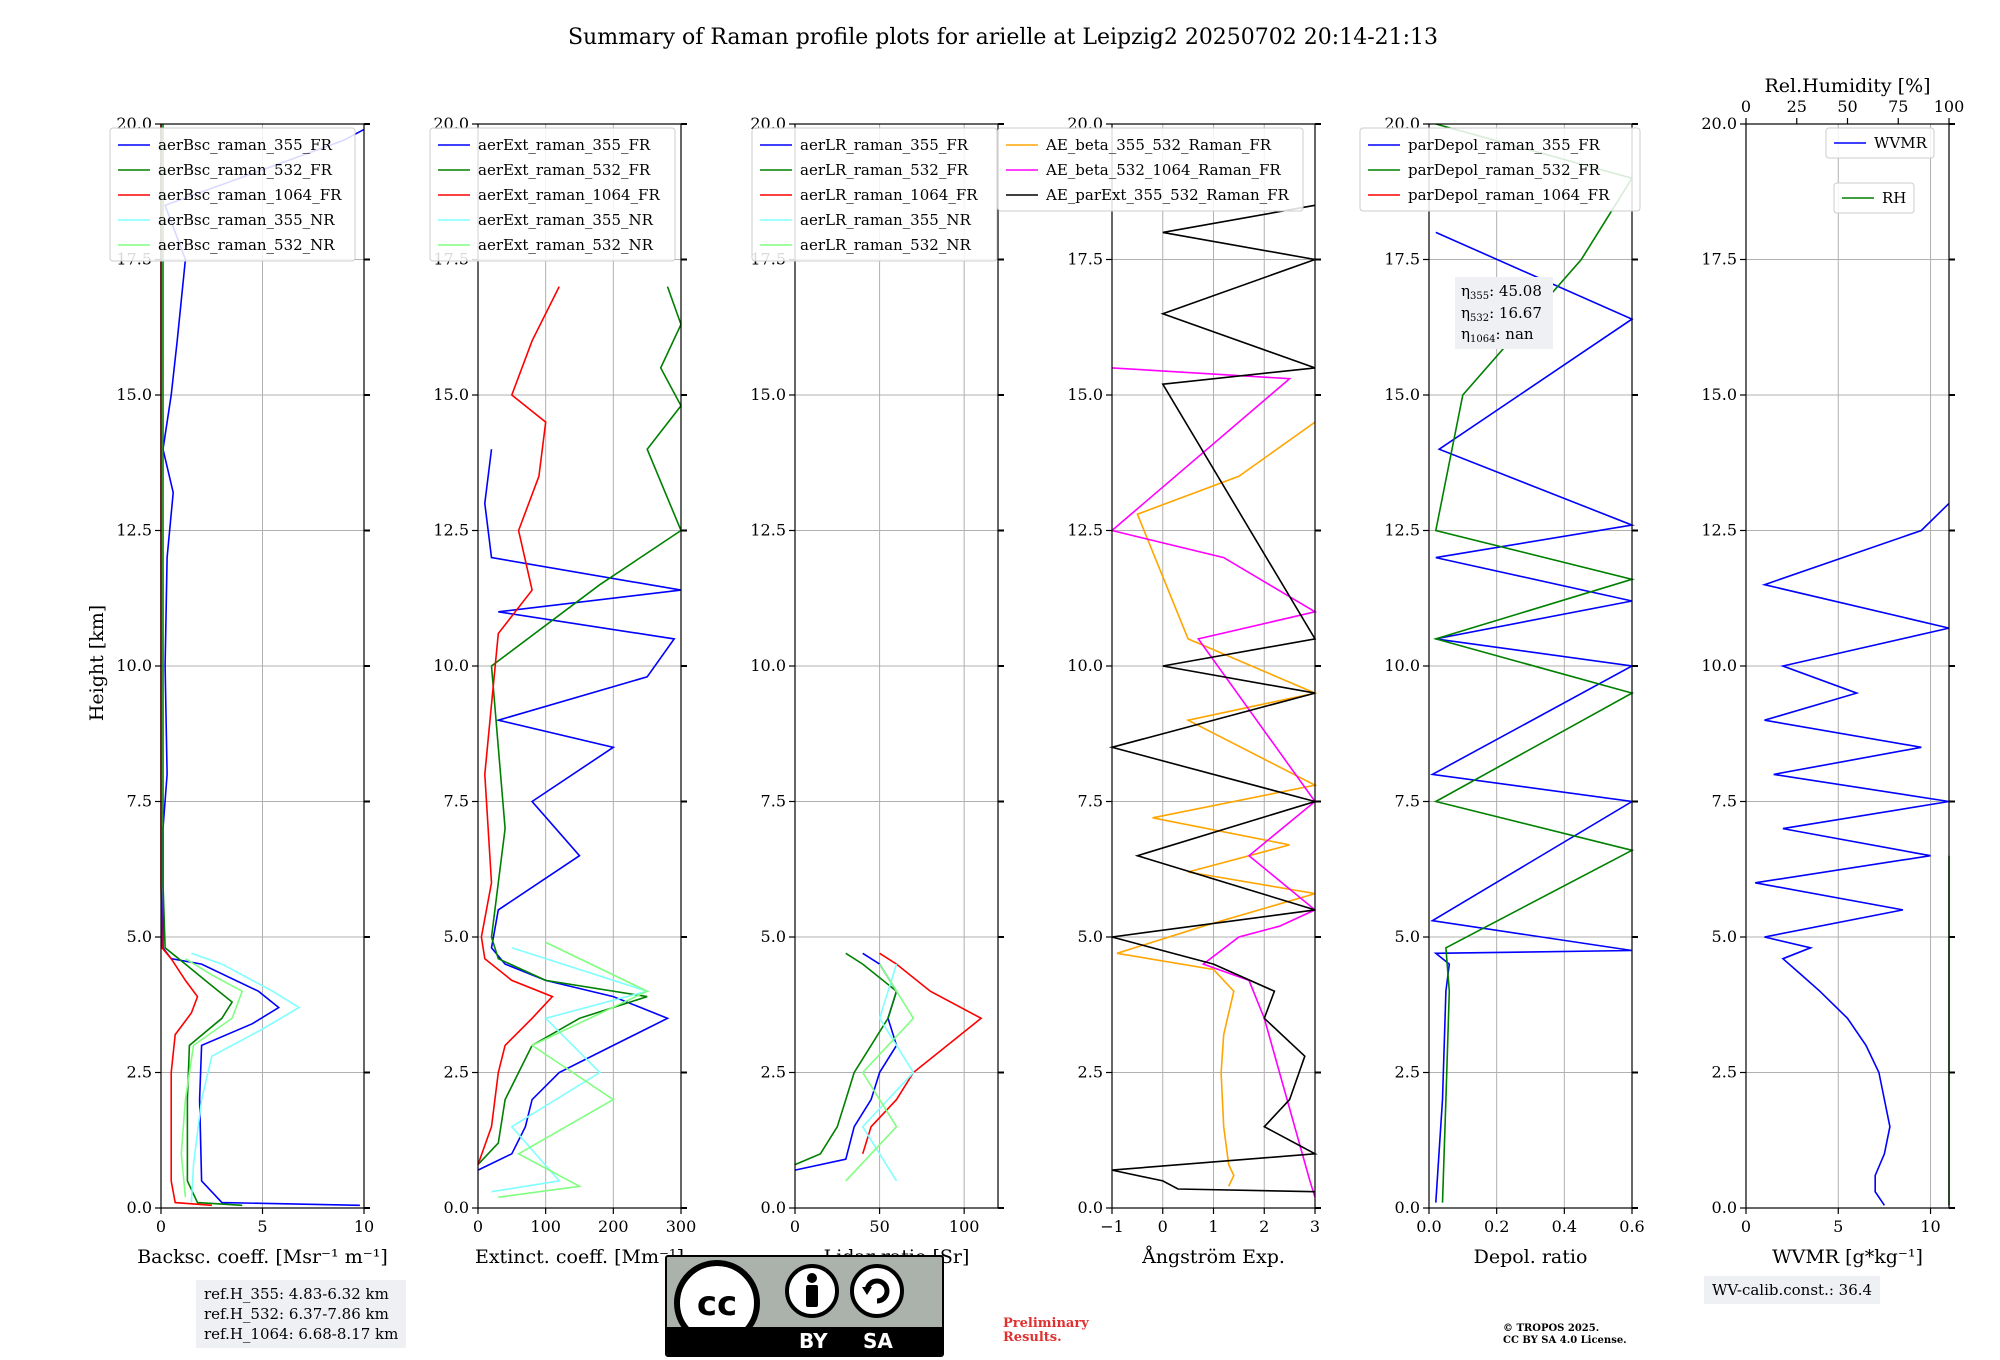  I want to click on top-tick-label: 100, so click(1949, 106).